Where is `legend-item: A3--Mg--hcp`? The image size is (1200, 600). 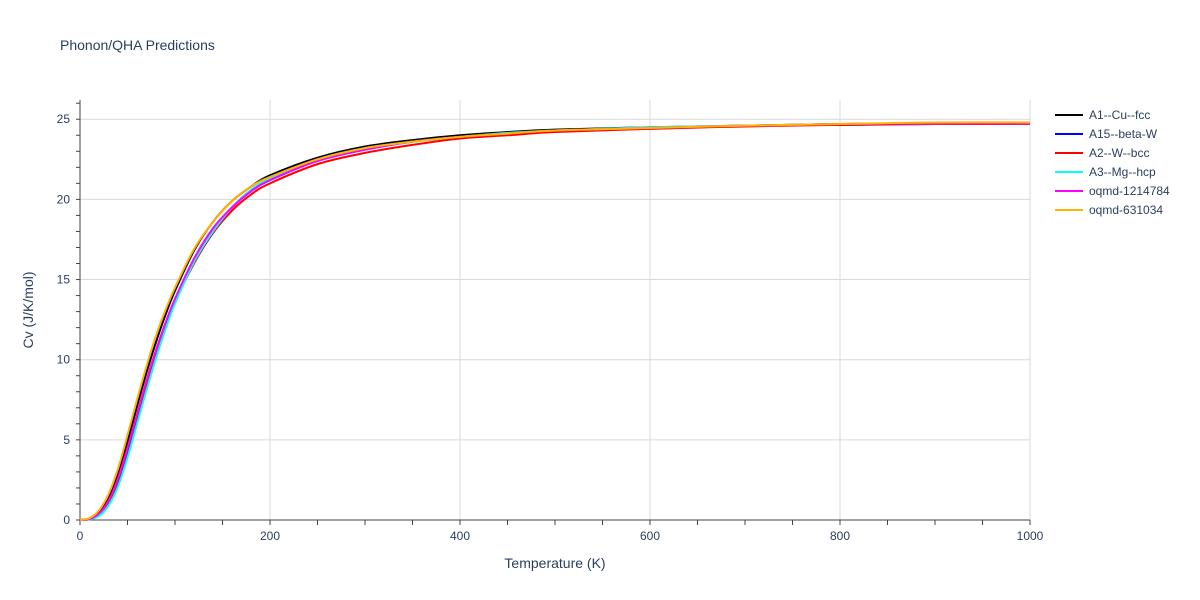
legend-item: A3--Mg--hcp is located at coordinates (1105, 172).